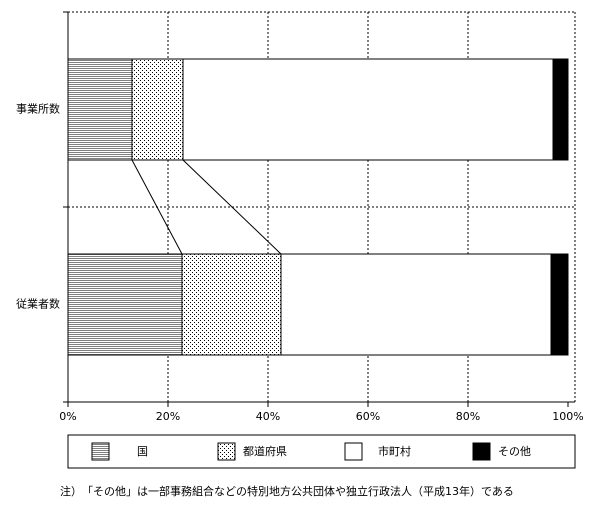  What do you see at coordinates (168, 416) in the screenshot?
I see `x-tick-label: 20%` at bounding box center [168, 416].